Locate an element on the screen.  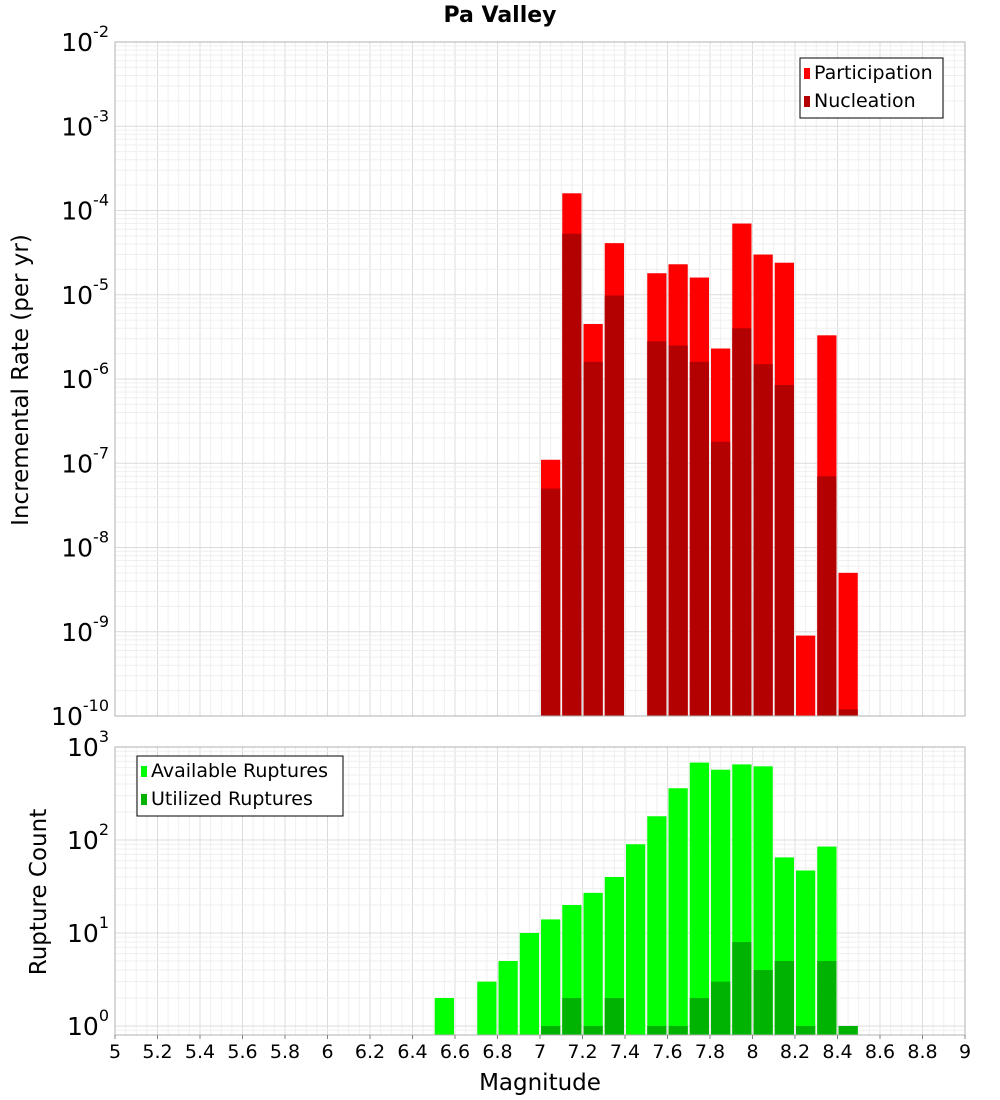
y-tick-label: 10⁻¹⁰ is located at coordinates (80, 713).